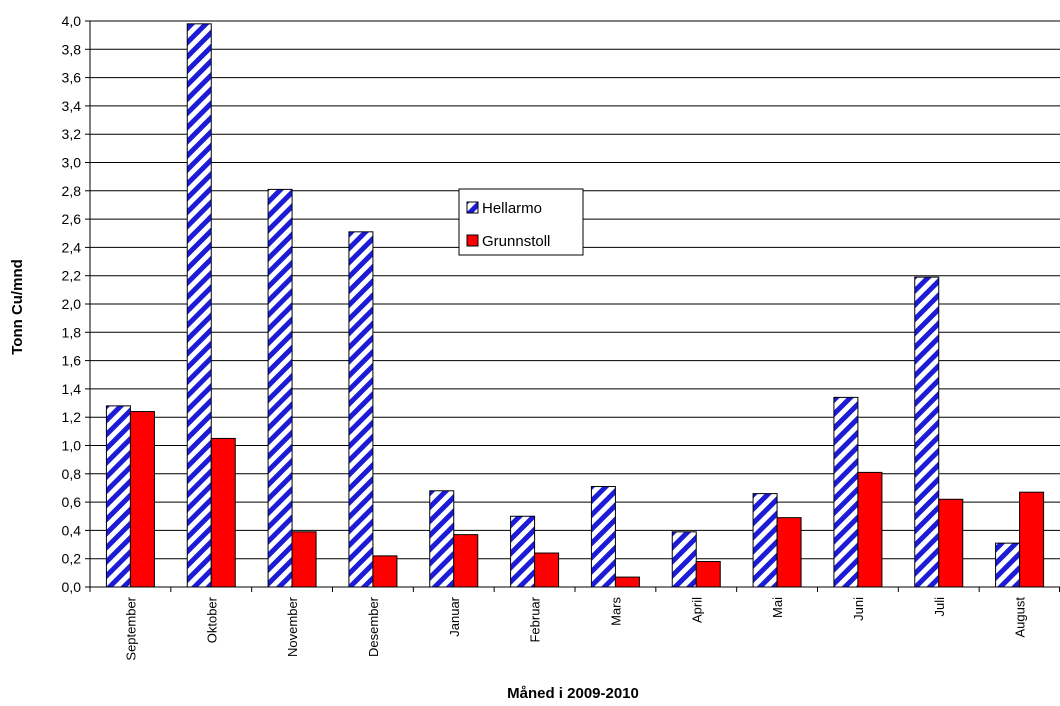 This screenshot has height=706, width=1060. What do you see at coordinates (373, 626) in the screenshot?
I see `x-tick-label: Desember` at bounding box center [373, 626].